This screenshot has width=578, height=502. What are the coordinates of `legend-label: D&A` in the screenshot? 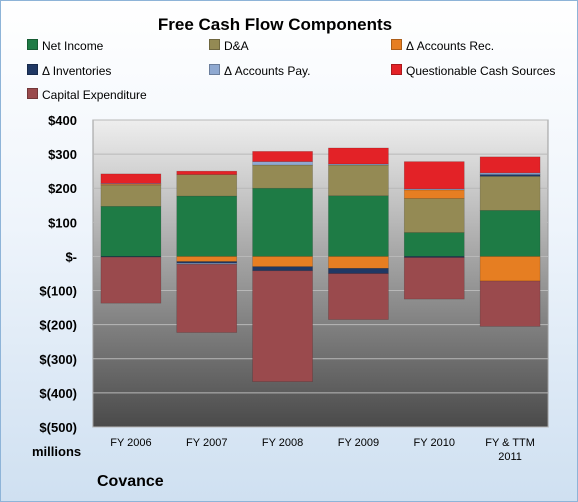 It's located at (236, 46).